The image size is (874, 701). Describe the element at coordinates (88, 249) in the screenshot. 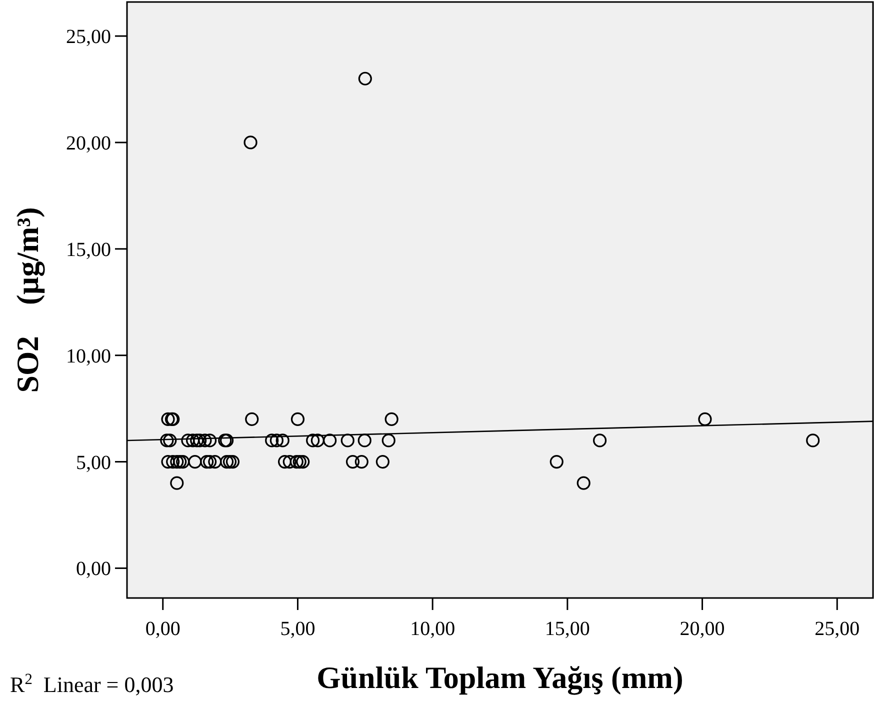

I see `y-tick-label: 15,00` at that location.